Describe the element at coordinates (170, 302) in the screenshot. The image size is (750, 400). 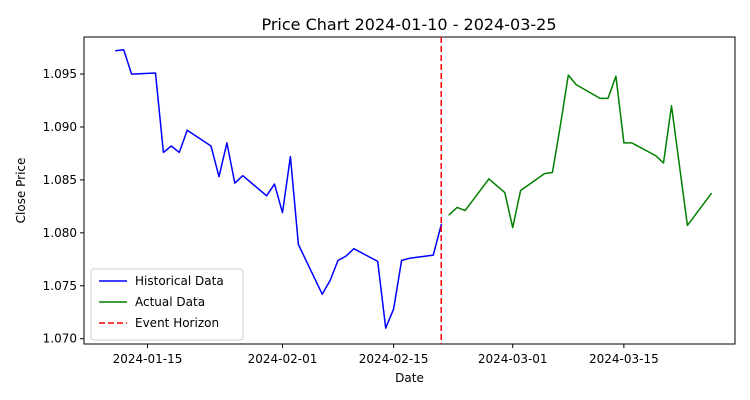
I see `legend-label: Actual Data` at that location.